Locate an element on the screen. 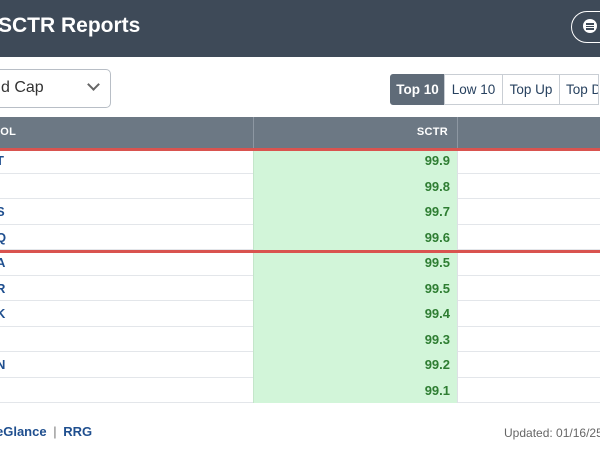 The width and height of the screenshot is (600, 450). sctr-value: 99.4 is located at coordinates (355, 314).